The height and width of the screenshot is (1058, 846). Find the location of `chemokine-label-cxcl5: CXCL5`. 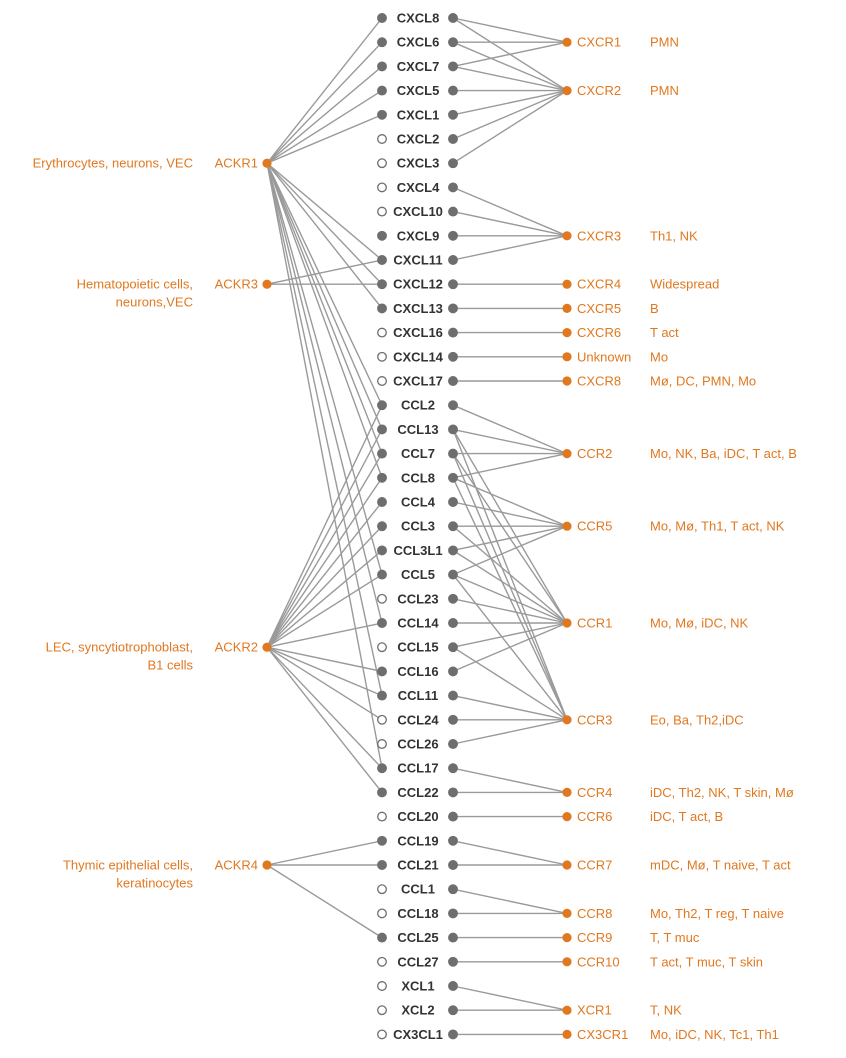

chemokine-label-cxcl5: CXCL5 is located at coordinates (418, 90).